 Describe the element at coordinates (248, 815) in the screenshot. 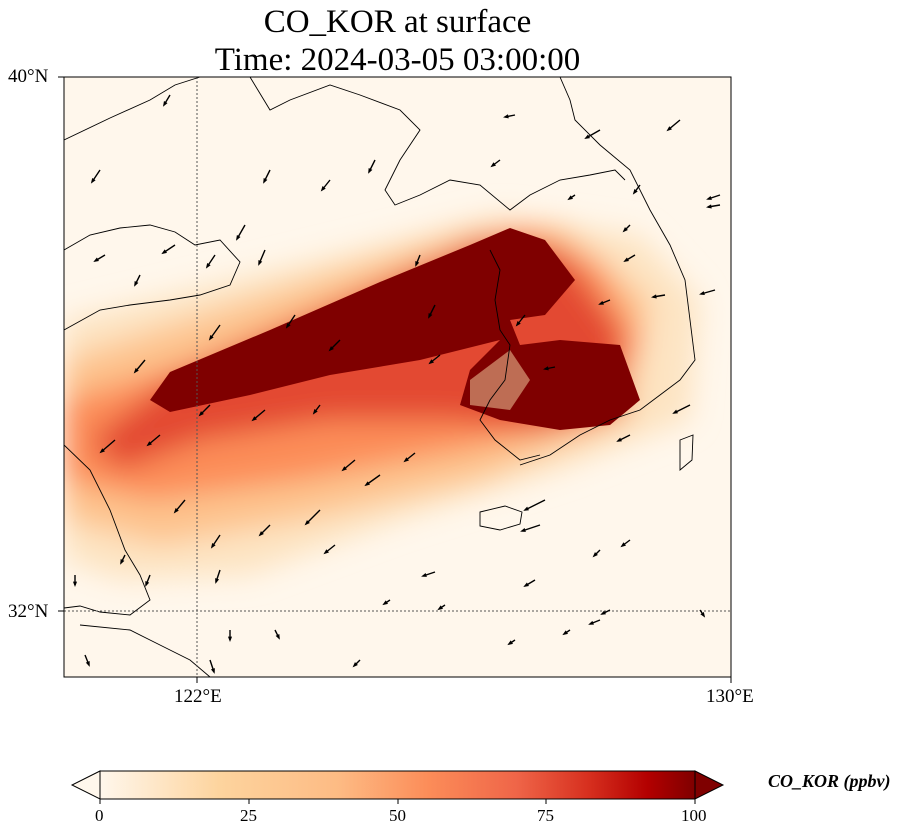

I see `colorbar-tick-25: 25` at that location.